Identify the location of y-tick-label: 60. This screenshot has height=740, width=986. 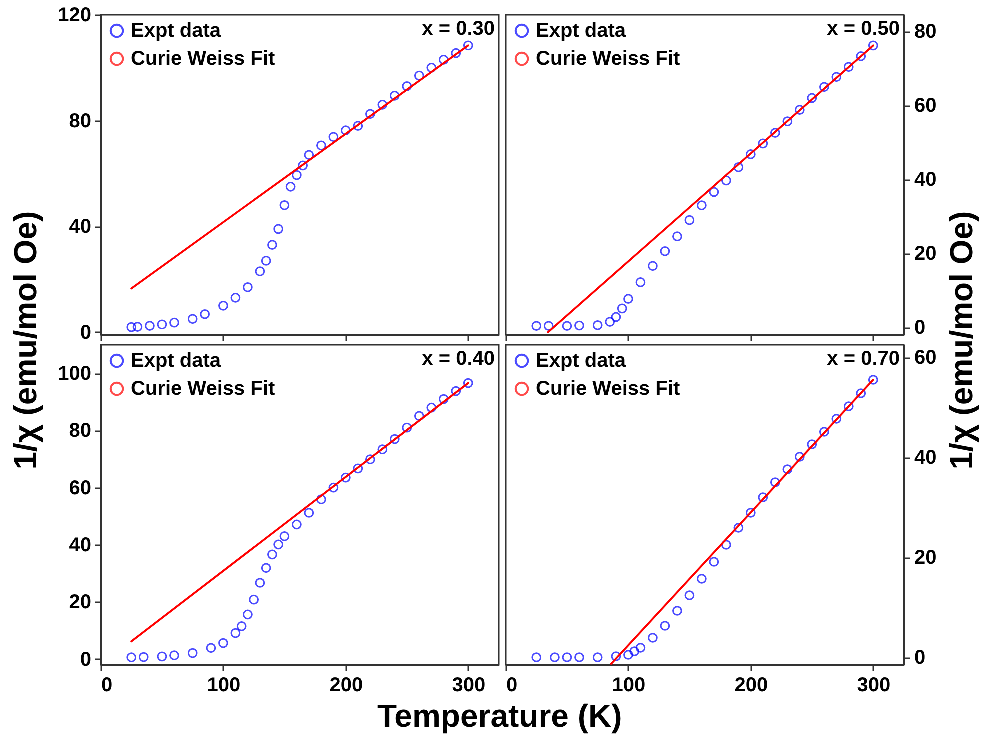
(80, 488).